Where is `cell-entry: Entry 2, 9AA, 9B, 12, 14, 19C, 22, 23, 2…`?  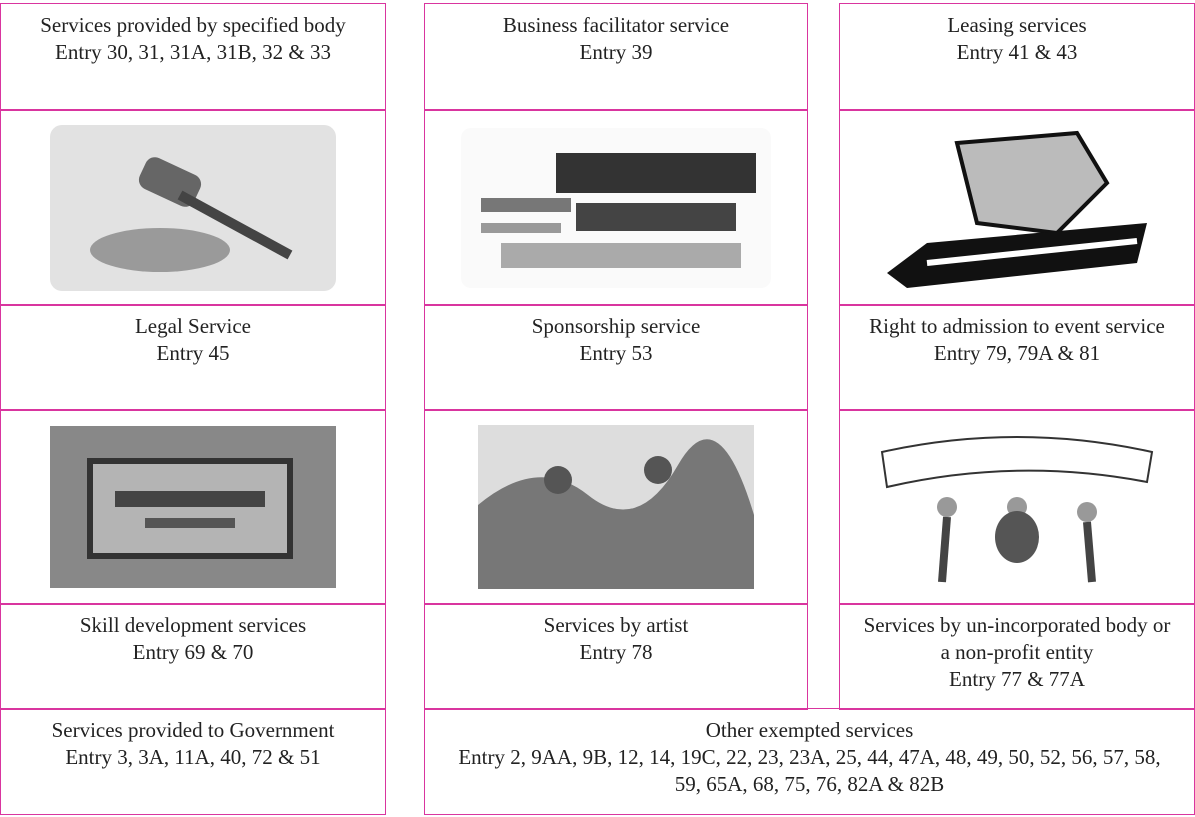 cell-entry: Entry 2, 9AA, 9B, 12, 14, 19C, 22, 23, 2… is located at coordinates (809, 770).